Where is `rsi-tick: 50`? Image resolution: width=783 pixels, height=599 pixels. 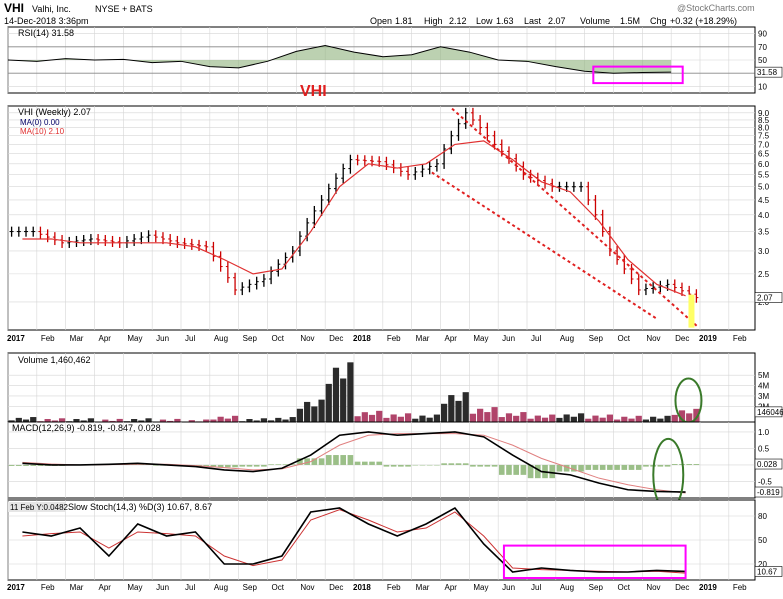 rsi-tick: 50 is located at coordinates (762, 60).